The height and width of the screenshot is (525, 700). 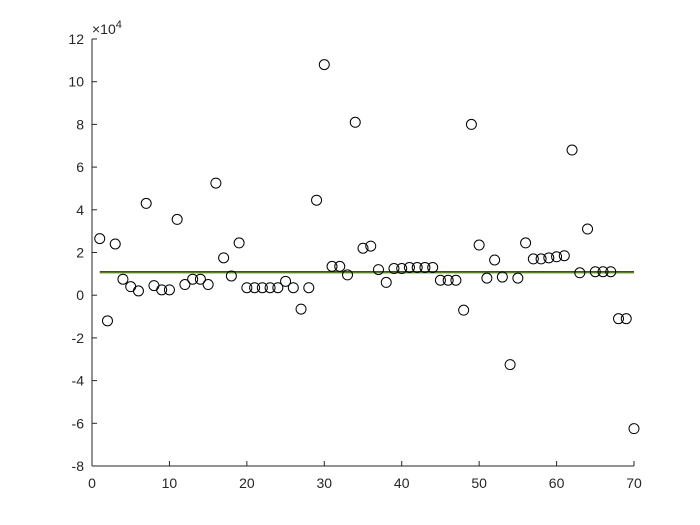 What do you see at coordinates (170, 483) in the screenshot?
I see `x-tick-label: 10` at bounding box center [170, 483].